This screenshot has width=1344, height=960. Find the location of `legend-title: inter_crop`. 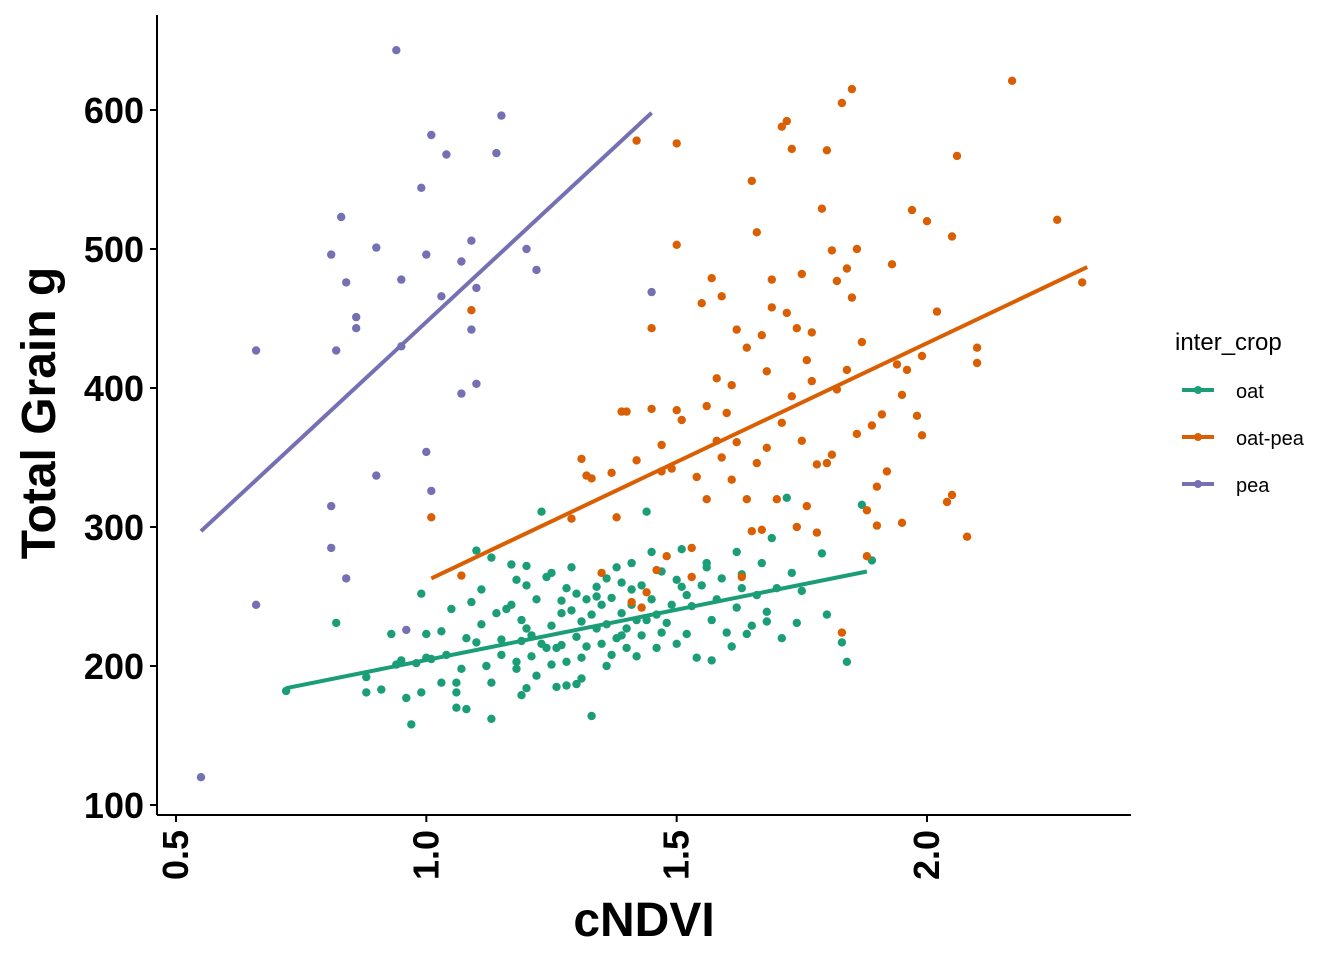

legend-title: inter_crop is located at coordinates (1228, 342).